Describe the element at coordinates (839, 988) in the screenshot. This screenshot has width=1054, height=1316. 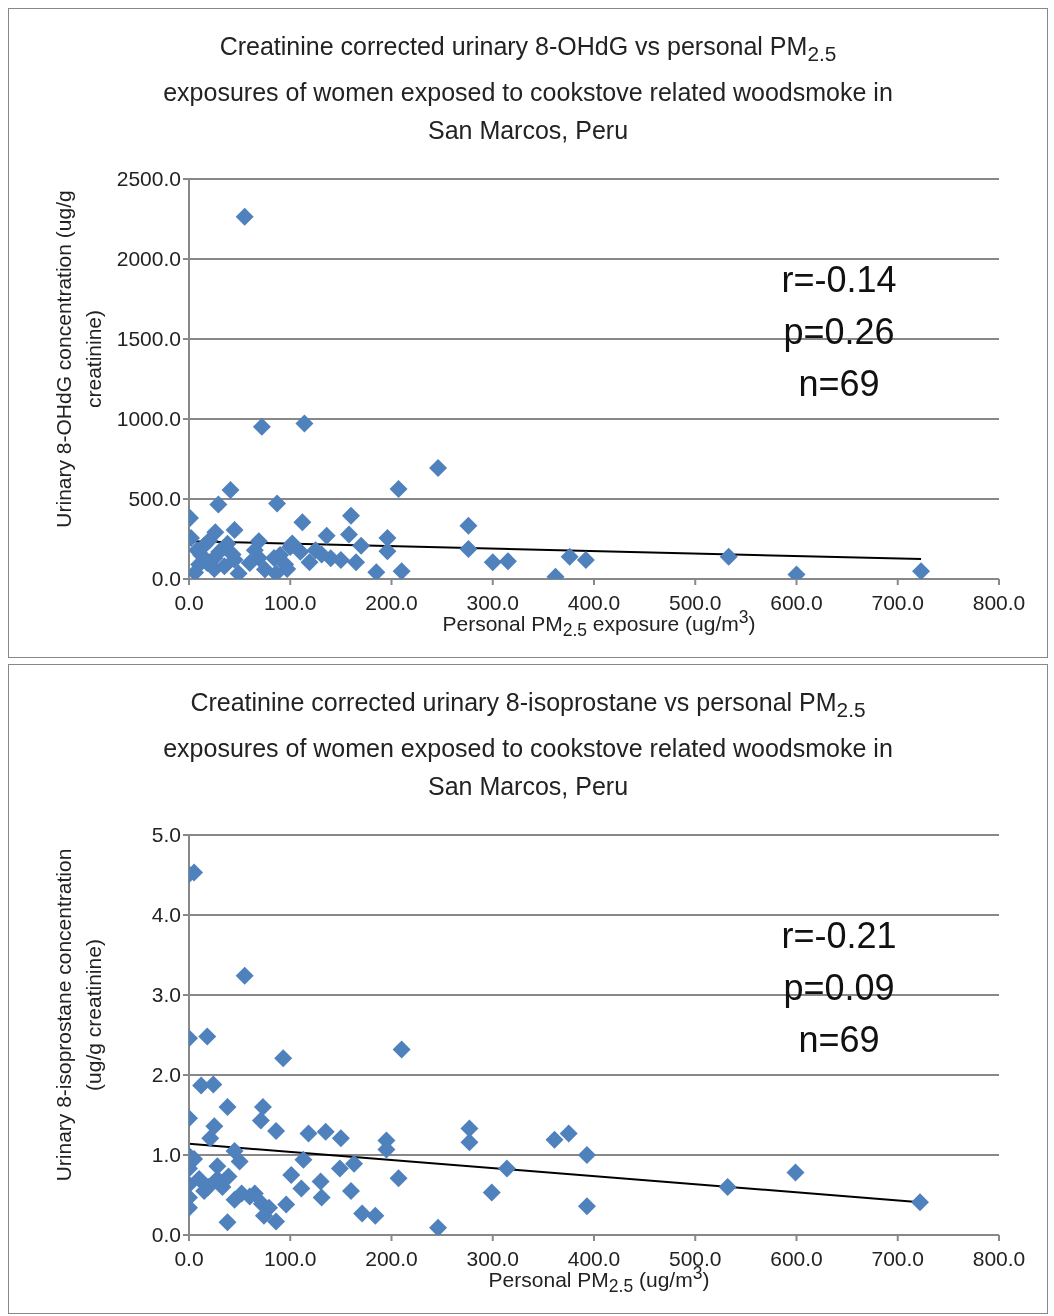
I see `annotation: p=0.09` at that location.